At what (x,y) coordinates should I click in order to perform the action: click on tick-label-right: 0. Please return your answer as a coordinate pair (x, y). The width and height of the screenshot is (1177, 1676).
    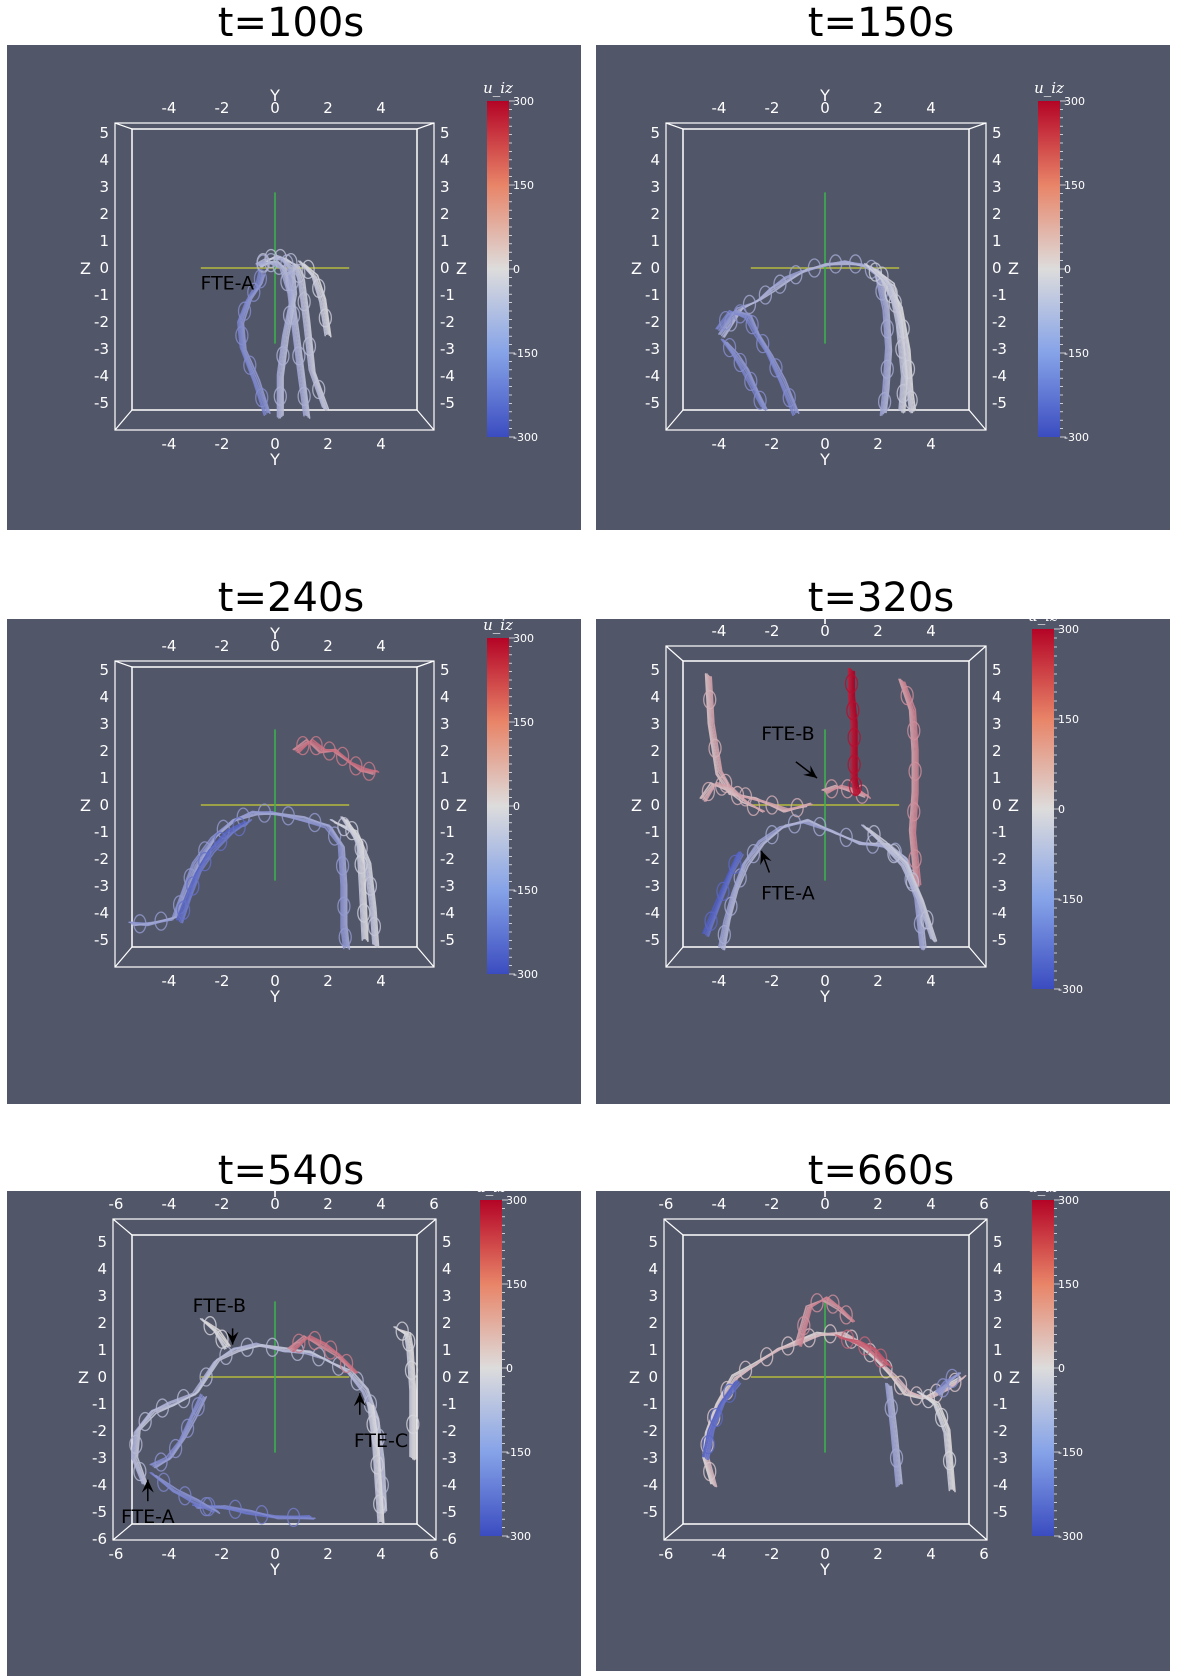
    Looking at the image, I should click on (997, 268).